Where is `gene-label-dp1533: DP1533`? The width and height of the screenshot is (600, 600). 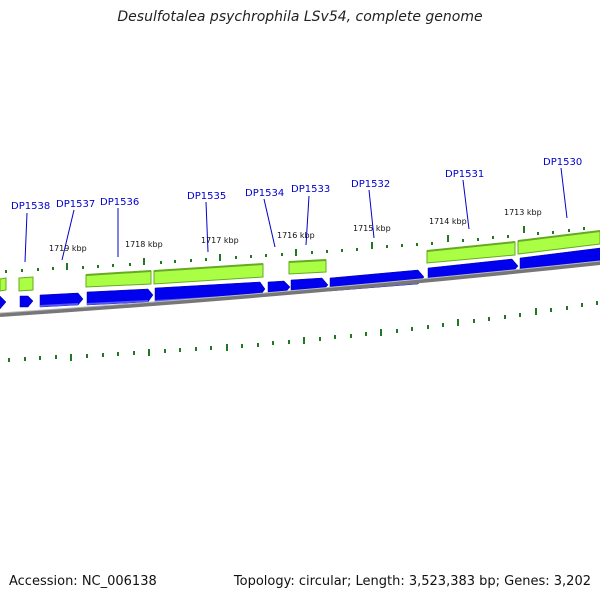 gene-label-dp1533: DP1533 is located at coordinates (310, 189).